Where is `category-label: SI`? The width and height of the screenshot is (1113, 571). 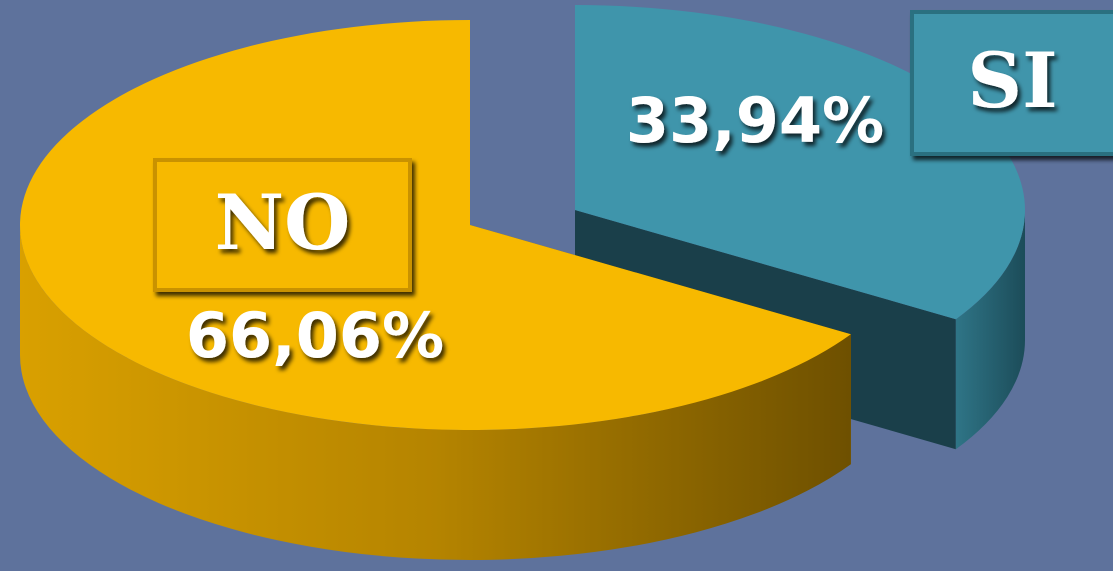 category-label: SI is located at coordinates (1012, 80).